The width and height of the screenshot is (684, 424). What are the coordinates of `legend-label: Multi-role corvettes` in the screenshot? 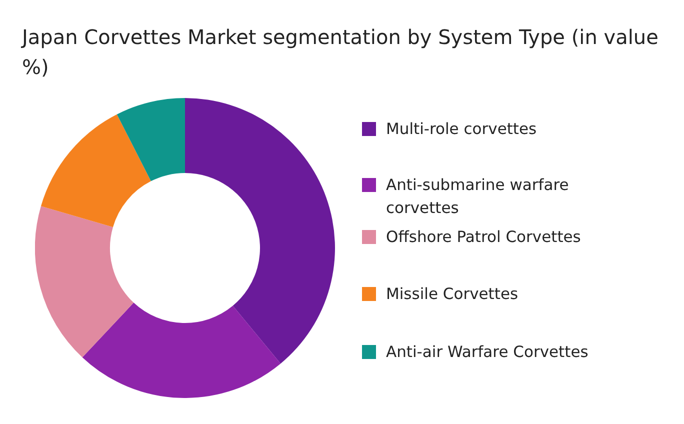 It's located at (461, 129).